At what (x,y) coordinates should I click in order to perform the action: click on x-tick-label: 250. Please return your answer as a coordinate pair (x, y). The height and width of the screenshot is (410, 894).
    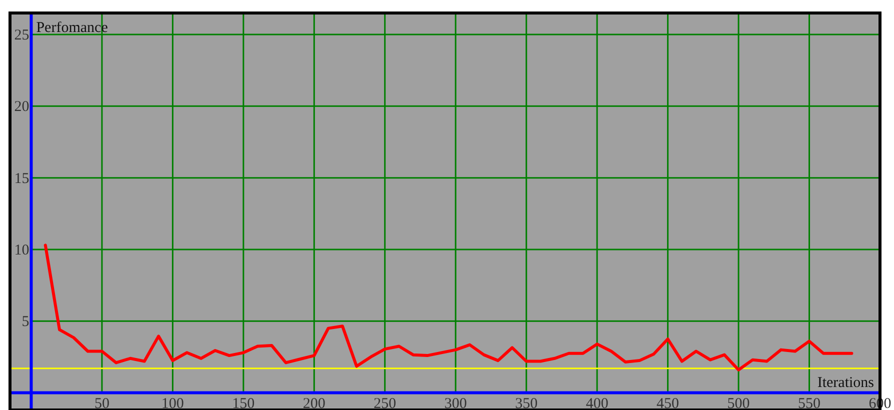
    Looking at the image, I should click on (385, 403).